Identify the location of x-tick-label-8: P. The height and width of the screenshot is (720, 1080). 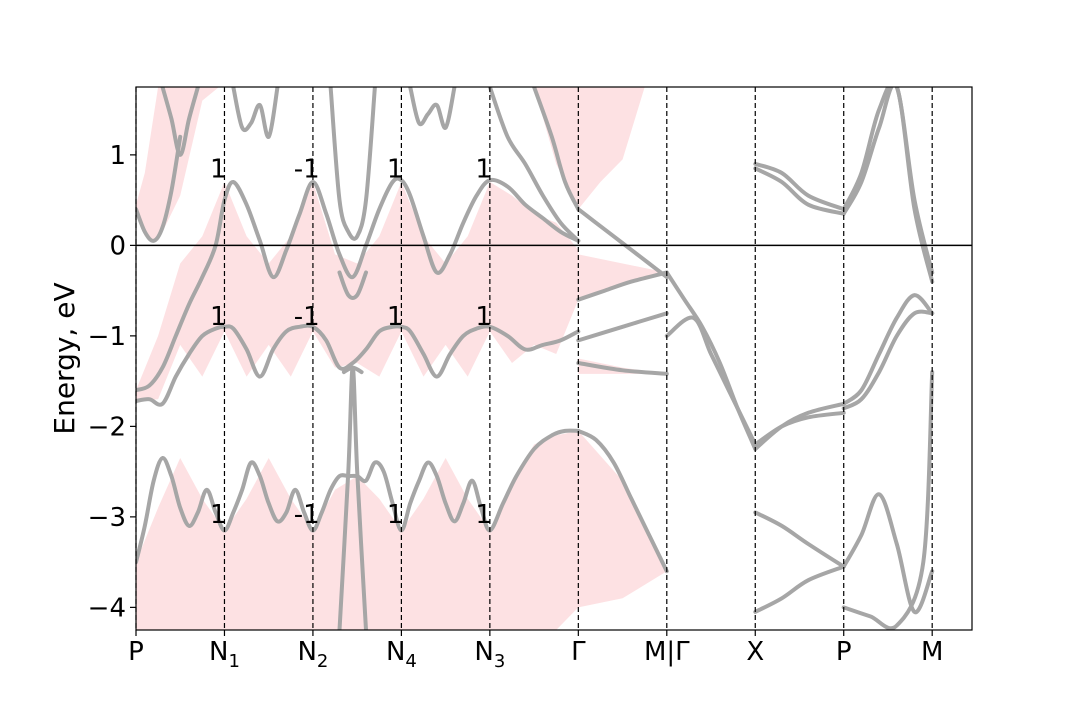
(844, 652).